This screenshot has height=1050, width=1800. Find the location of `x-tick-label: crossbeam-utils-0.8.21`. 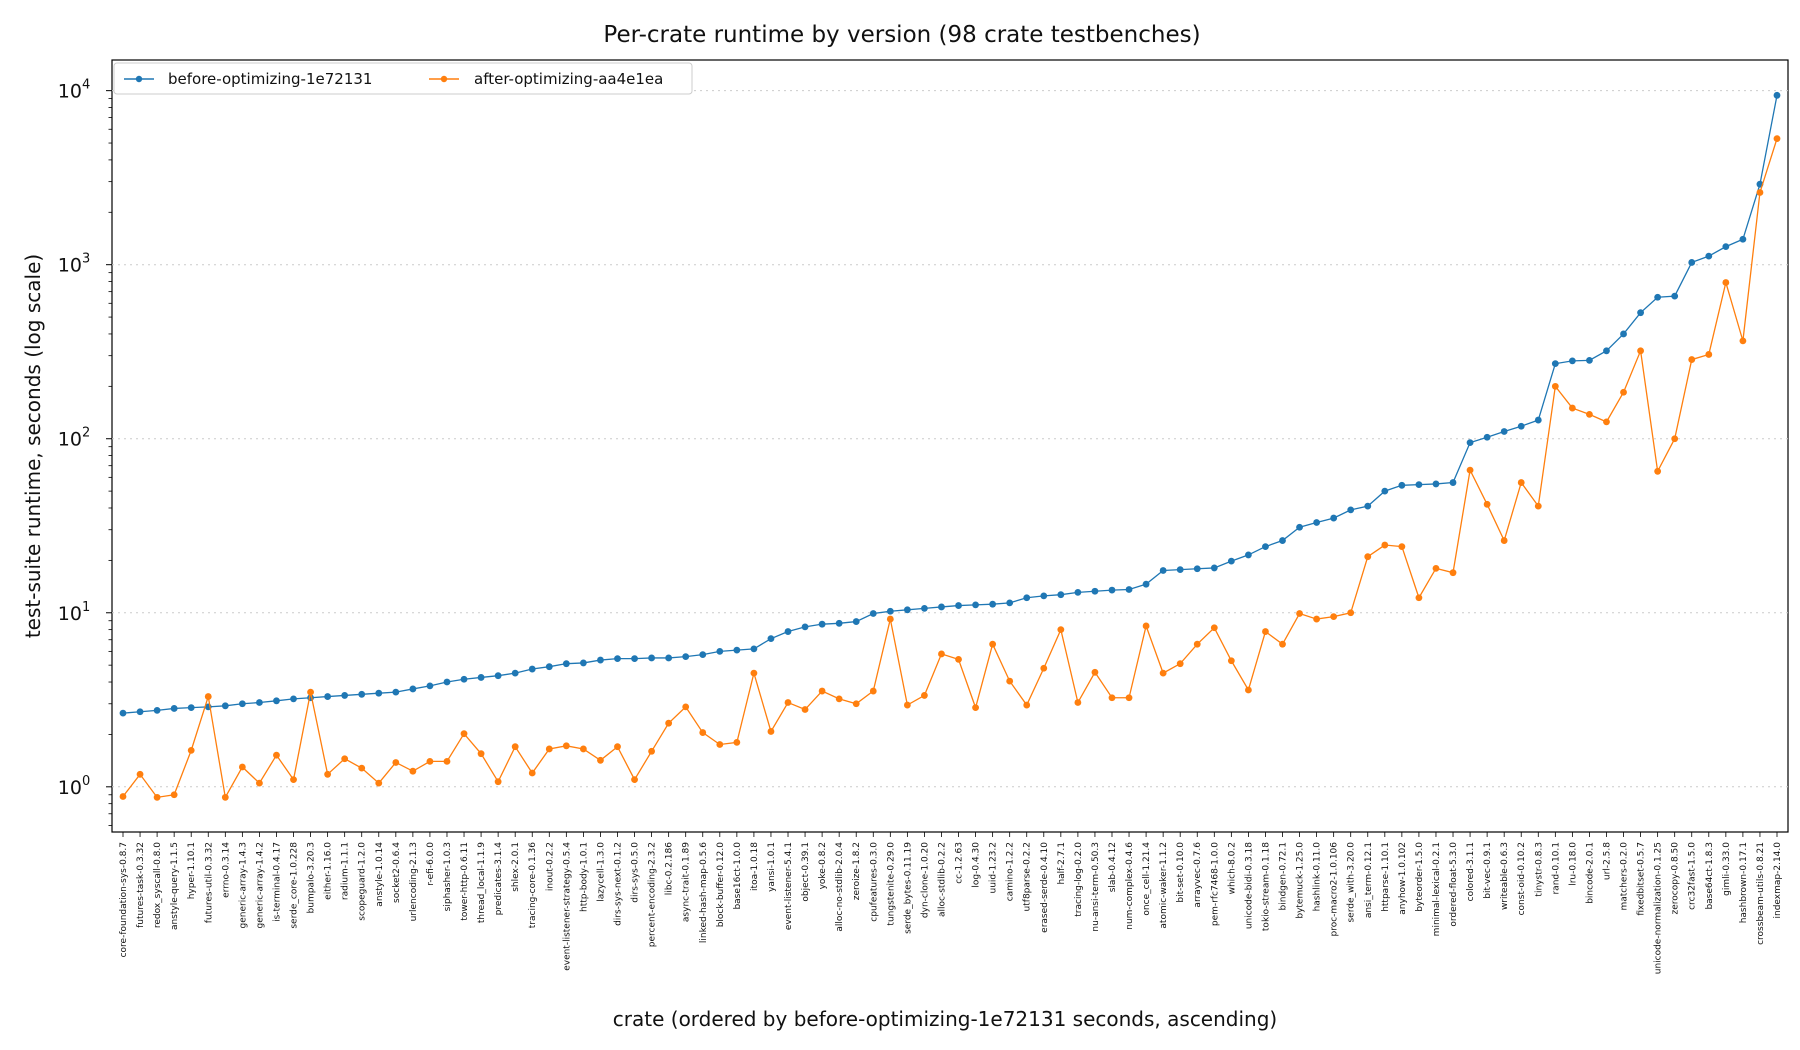

x-tick-label: crossbeam-utils-0.8.21 is located at coordinates (1761, 893).